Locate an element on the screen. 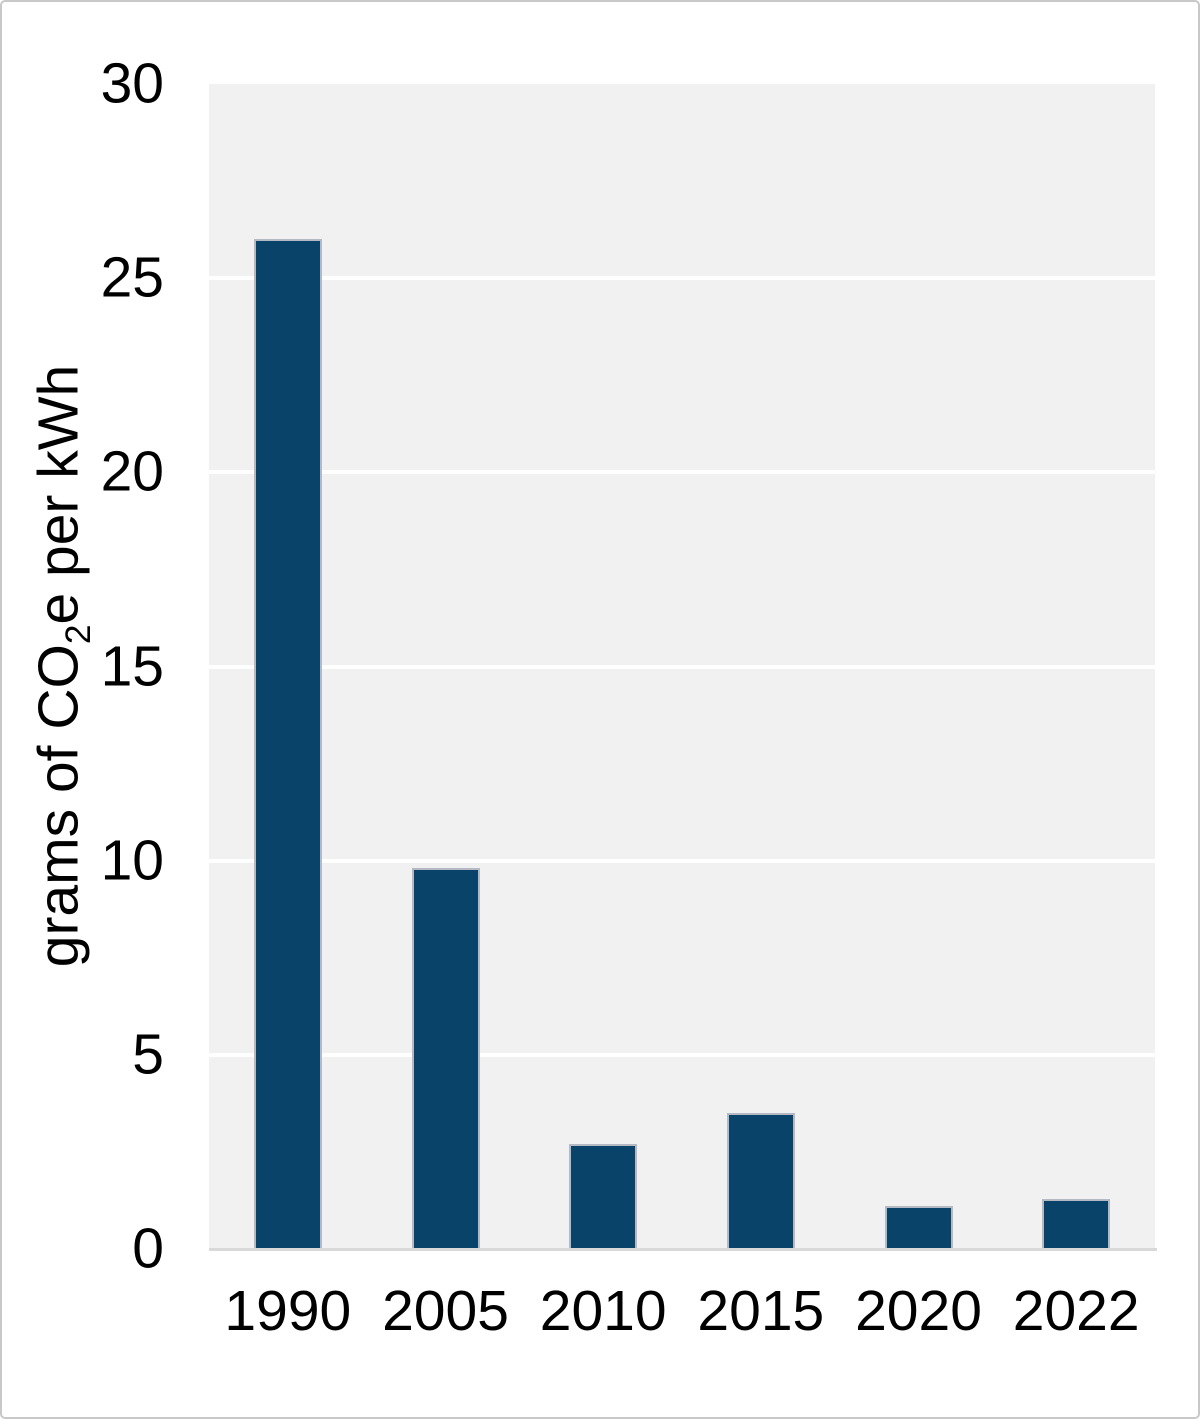 The image size is (1200, 1419). bar-2022 is located at coordinates (1076, 1223).